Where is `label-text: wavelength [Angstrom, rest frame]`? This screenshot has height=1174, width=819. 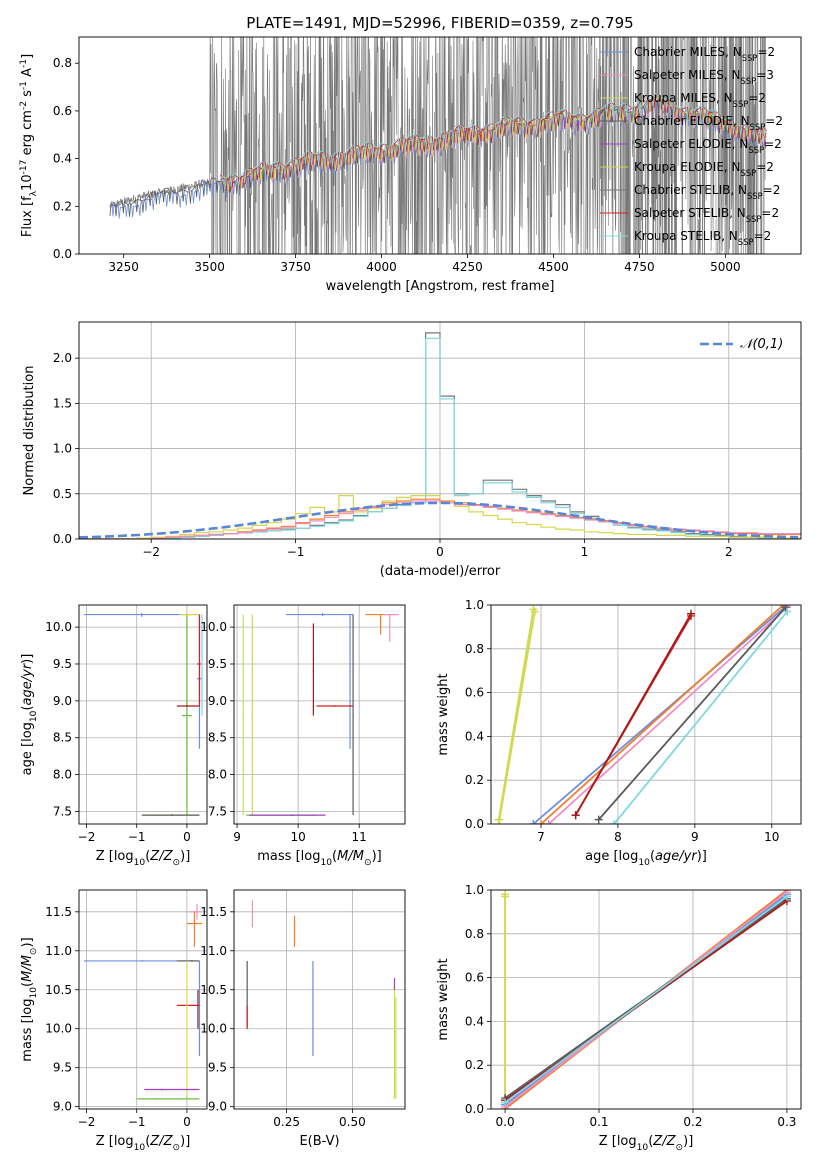 label-text: wavelength [Angstrom, rest frame] is located at coordinates (440, 286).